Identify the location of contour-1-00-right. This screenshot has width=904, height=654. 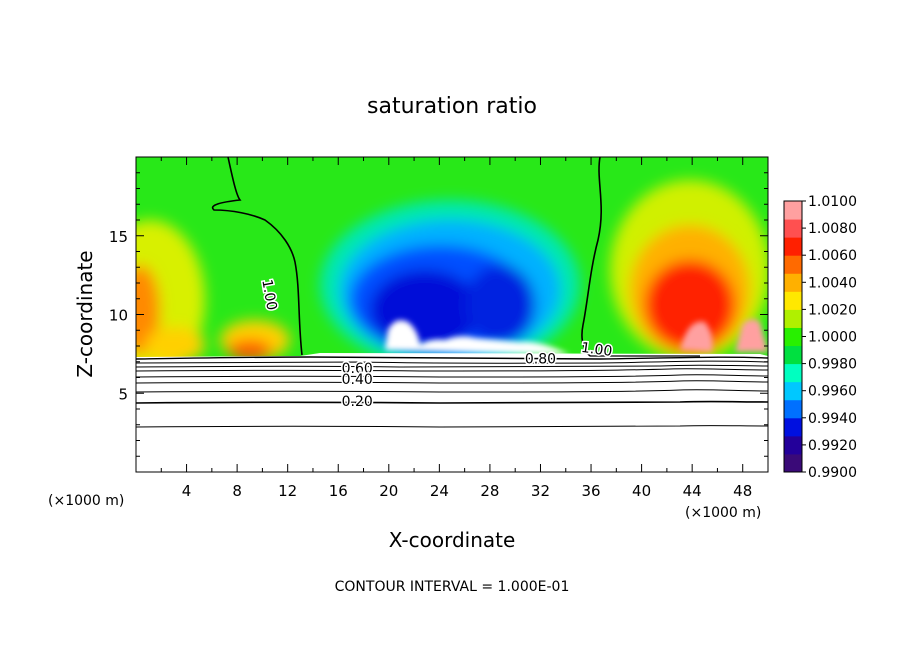
(592, 257).